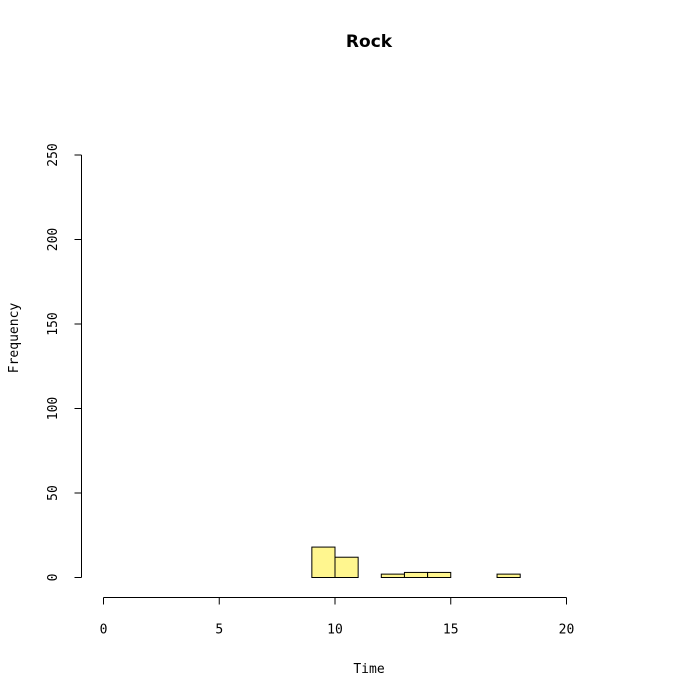  What do you see at coordinates (53, 493) in the screenshot?
I see `y-tick-label: 50` at bounding box center [53, 493].